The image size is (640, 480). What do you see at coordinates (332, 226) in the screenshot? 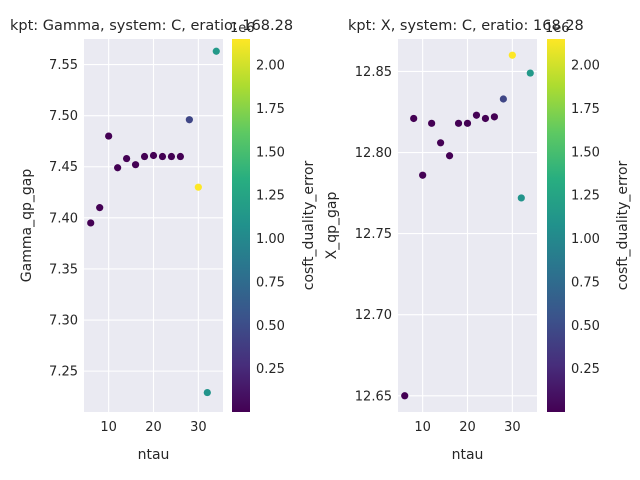
I see `y-axis-label: X_qp_gap` at bounding box center [332, 226].